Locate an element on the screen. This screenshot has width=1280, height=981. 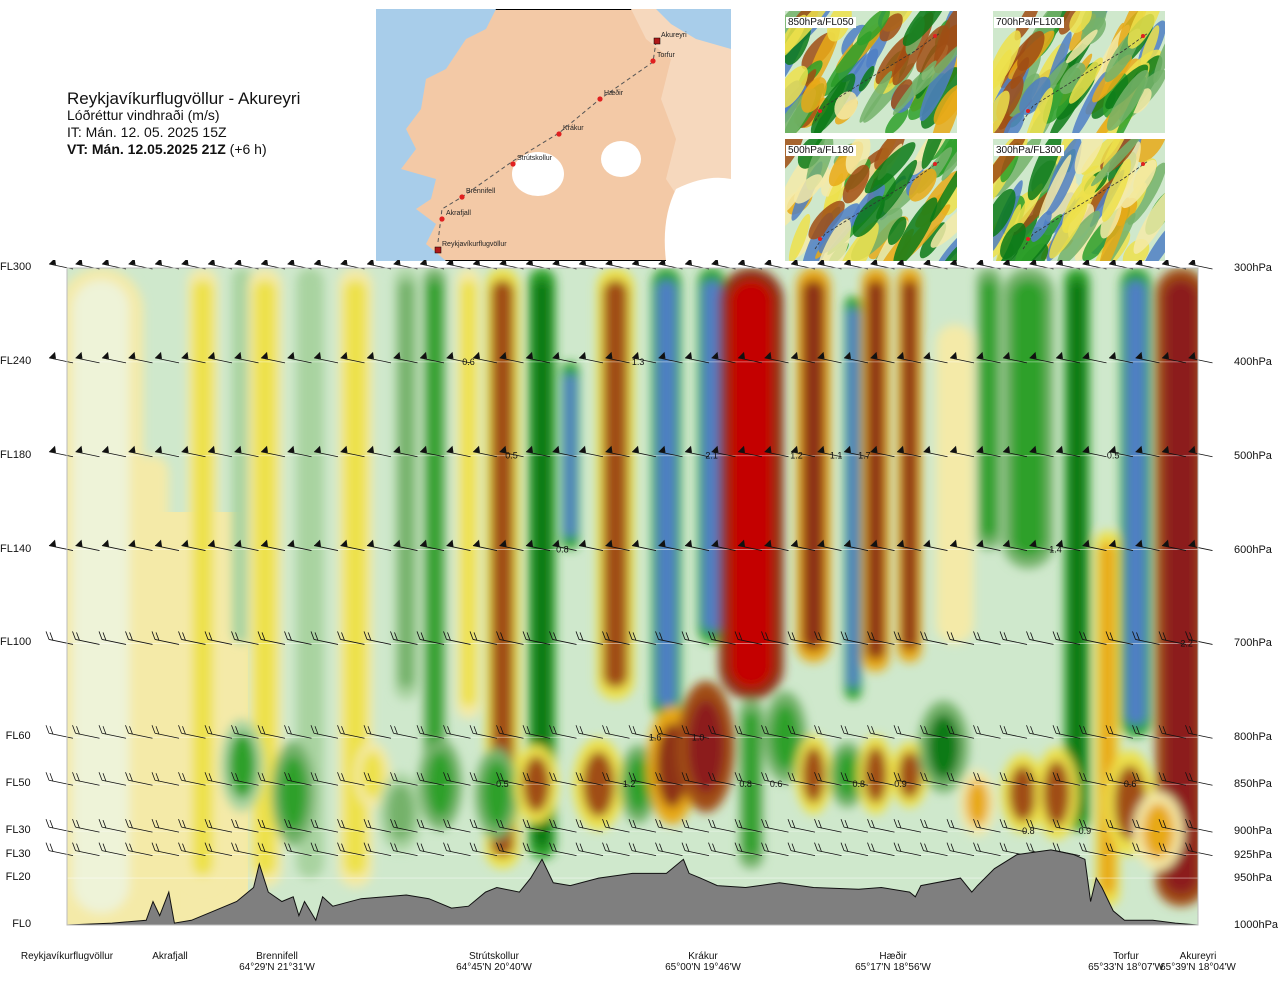
level-label-left: FL60 is located at coordinates (18, 736).